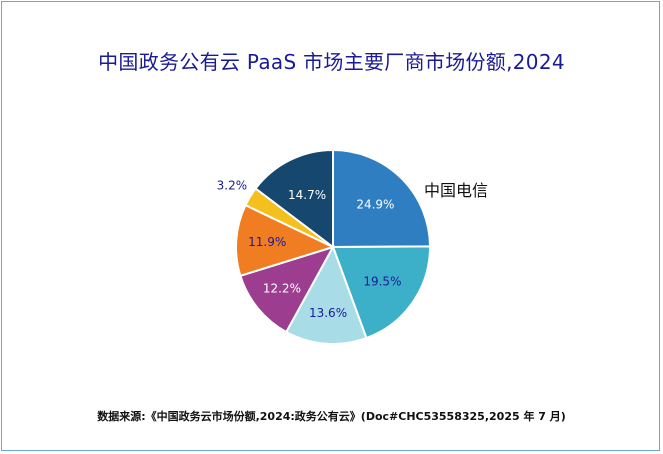  What do you see at coordinates (382, 281) in the screenshot?
I see `slice-value-label: 19.5%` at bounding box center [382, 281].